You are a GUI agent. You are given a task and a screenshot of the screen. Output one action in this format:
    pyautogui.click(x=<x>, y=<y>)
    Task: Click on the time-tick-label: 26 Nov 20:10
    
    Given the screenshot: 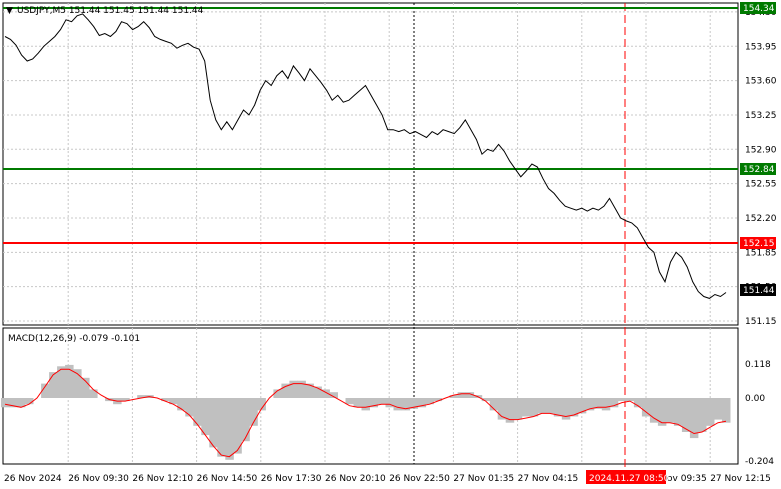 What is the action you would take?
    pyautogui.click(x=355, y=479)
    